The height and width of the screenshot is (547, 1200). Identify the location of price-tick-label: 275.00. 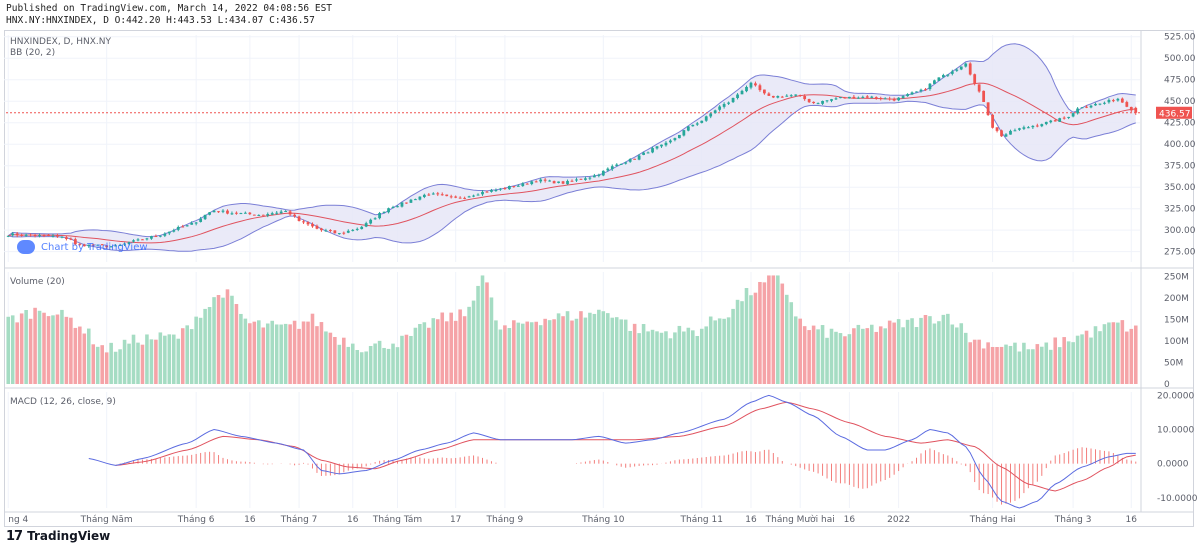
(1180, 253).